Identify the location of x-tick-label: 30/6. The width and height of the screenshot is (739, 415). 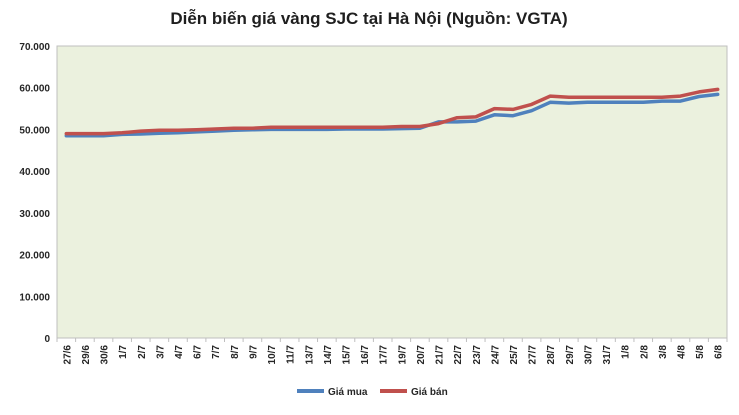
(105, 355).